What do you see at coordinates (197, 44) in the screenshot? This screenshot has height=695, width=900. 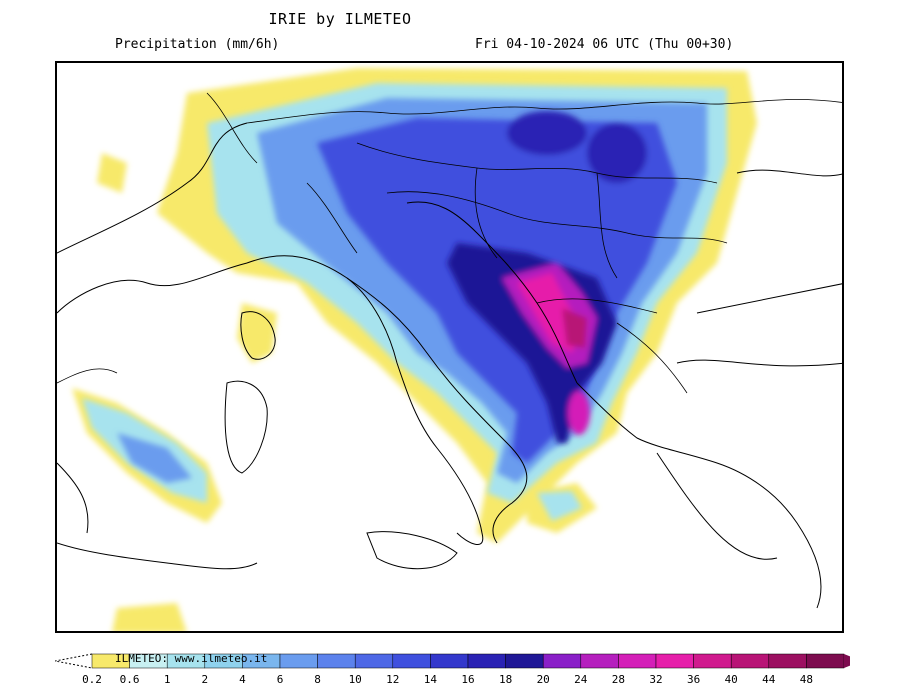 I see `variable-label: Precipitation (mm/6h)` at bounding box center [197, 44].